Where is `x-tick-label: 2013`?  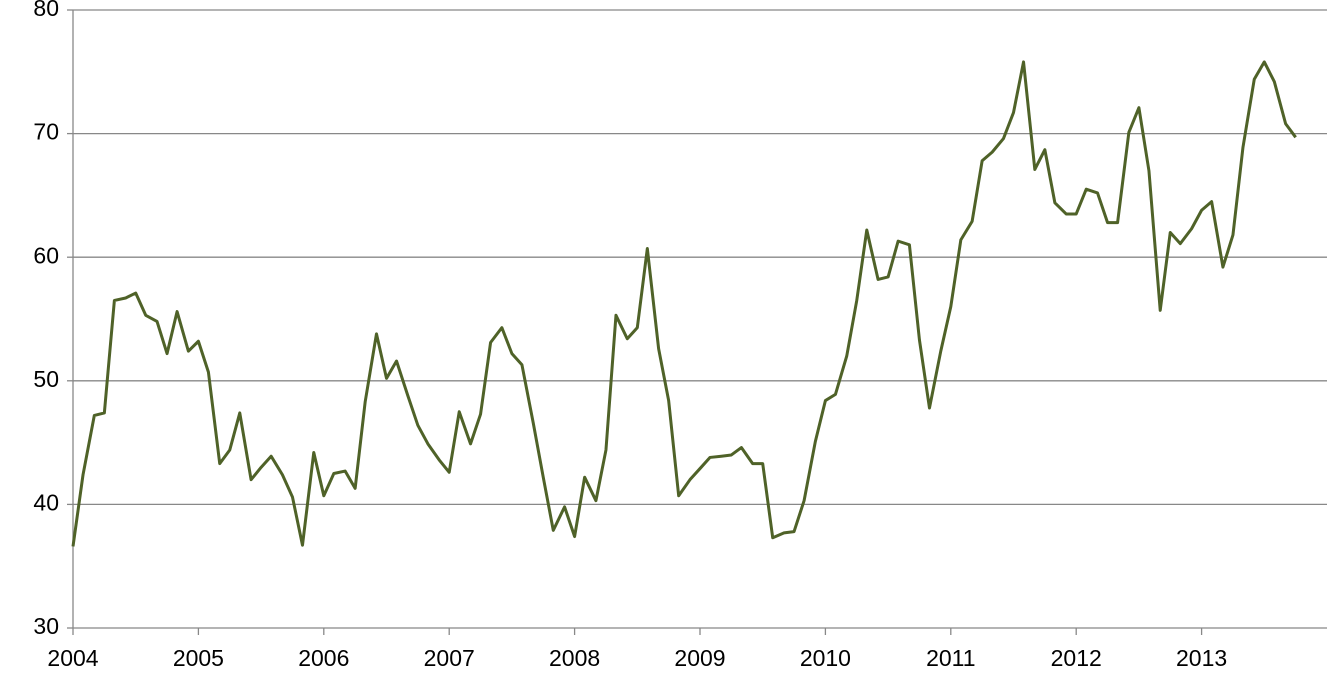
x-tick-label: 2013 is located at coordinates (1201, 658).